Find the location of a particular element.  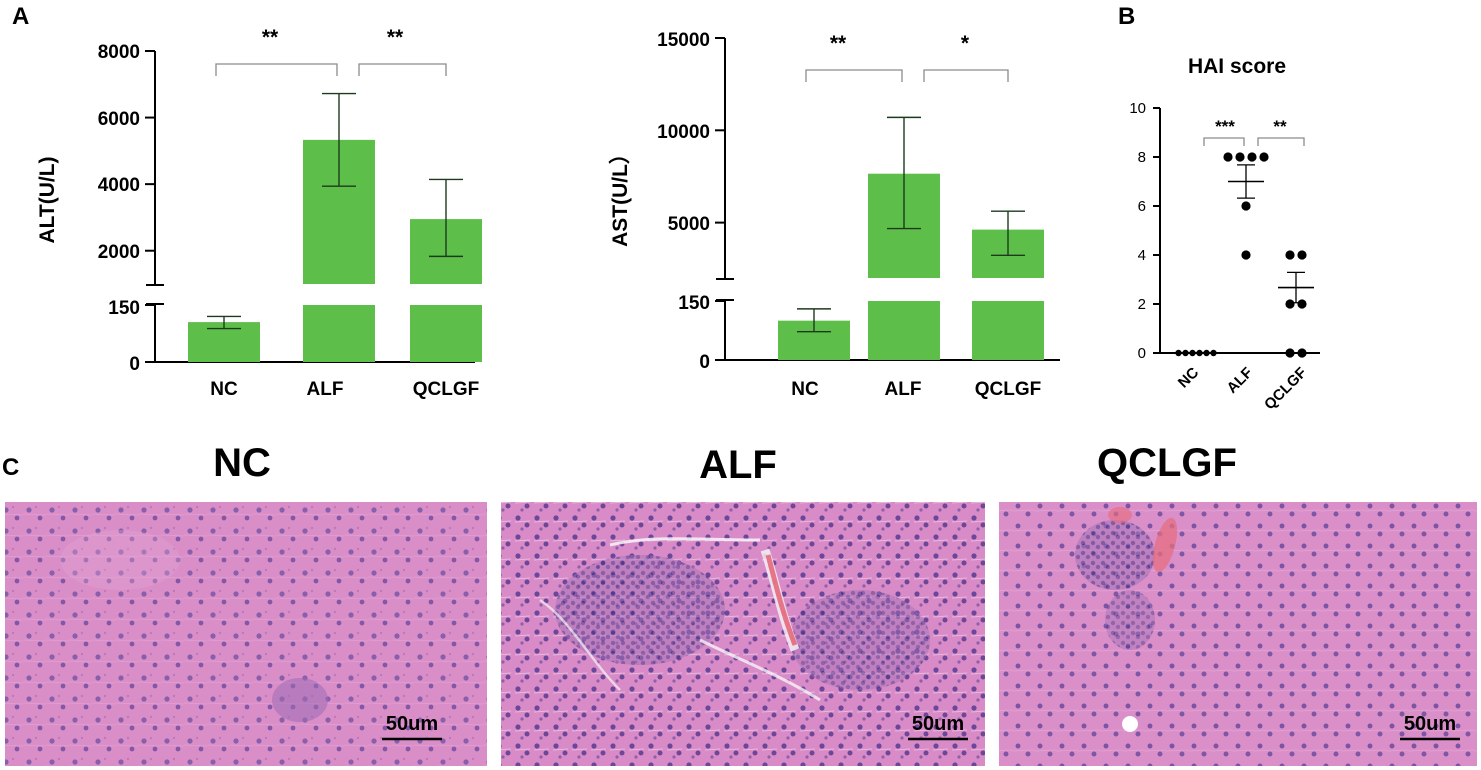

alt-bar-alf-lower is located at coordinates (339, 333).